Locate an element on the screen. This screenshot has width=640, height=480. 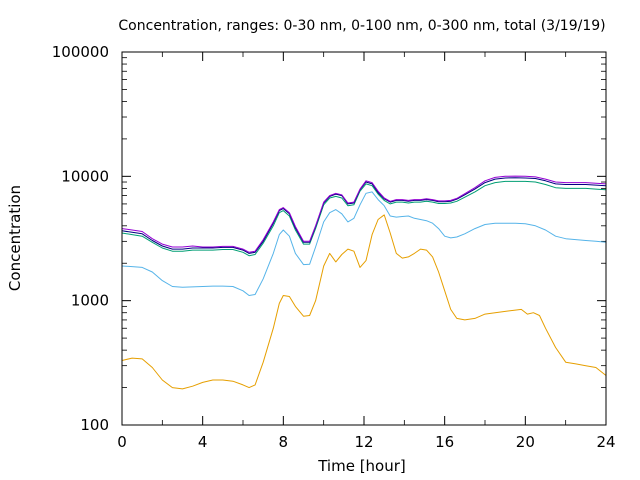
x-tick-label: 4 is located at coordinates (203, 442).